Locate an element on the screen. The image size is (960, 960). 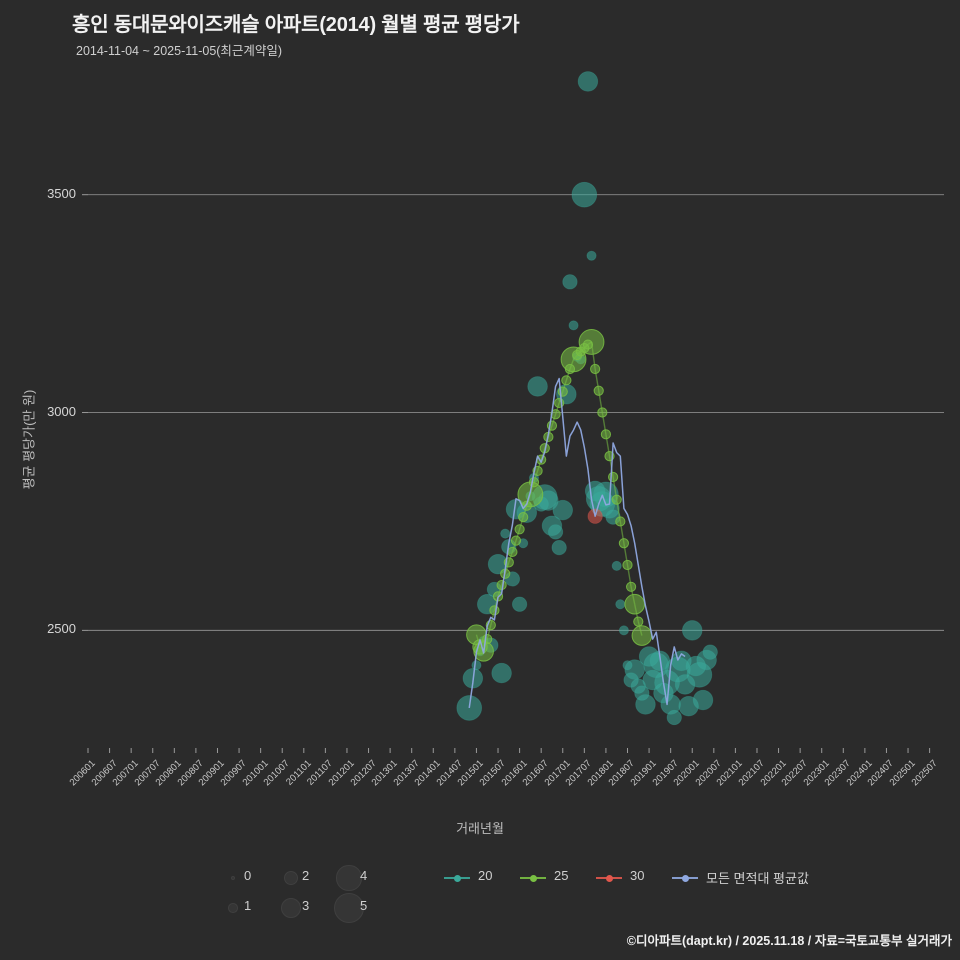
legend-size-label: 0 is located at coordinates (248, 875).